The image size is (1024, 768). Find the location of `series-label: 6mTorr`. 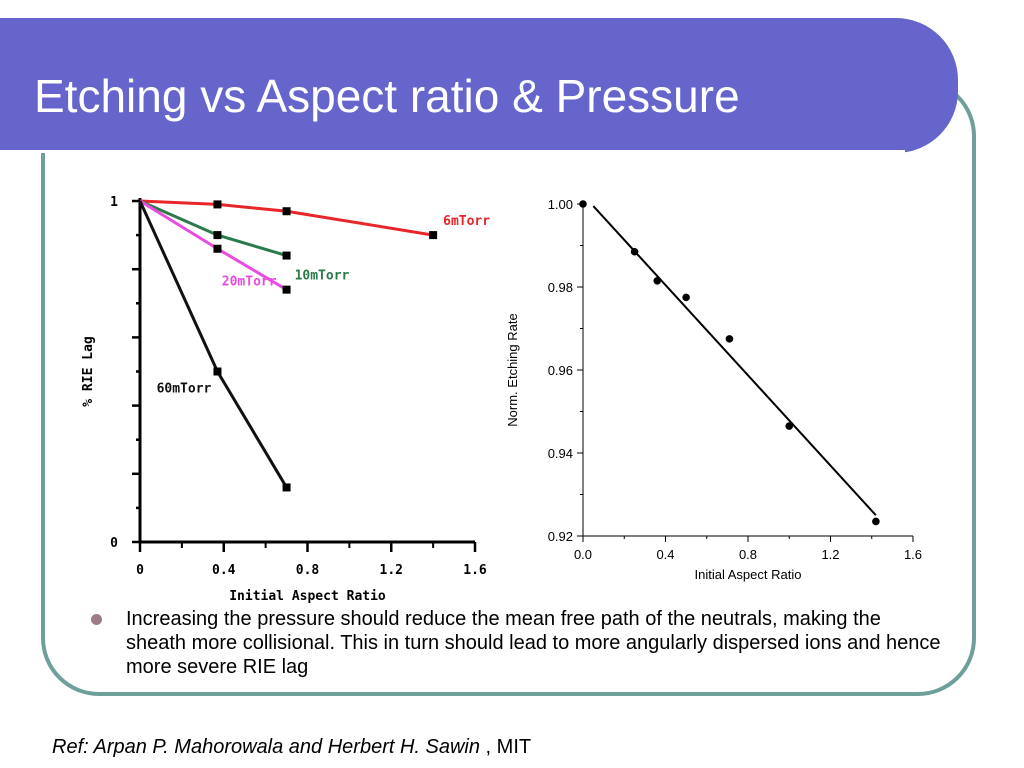

series-label: 6mTorr is located at coordinates (466, 221).